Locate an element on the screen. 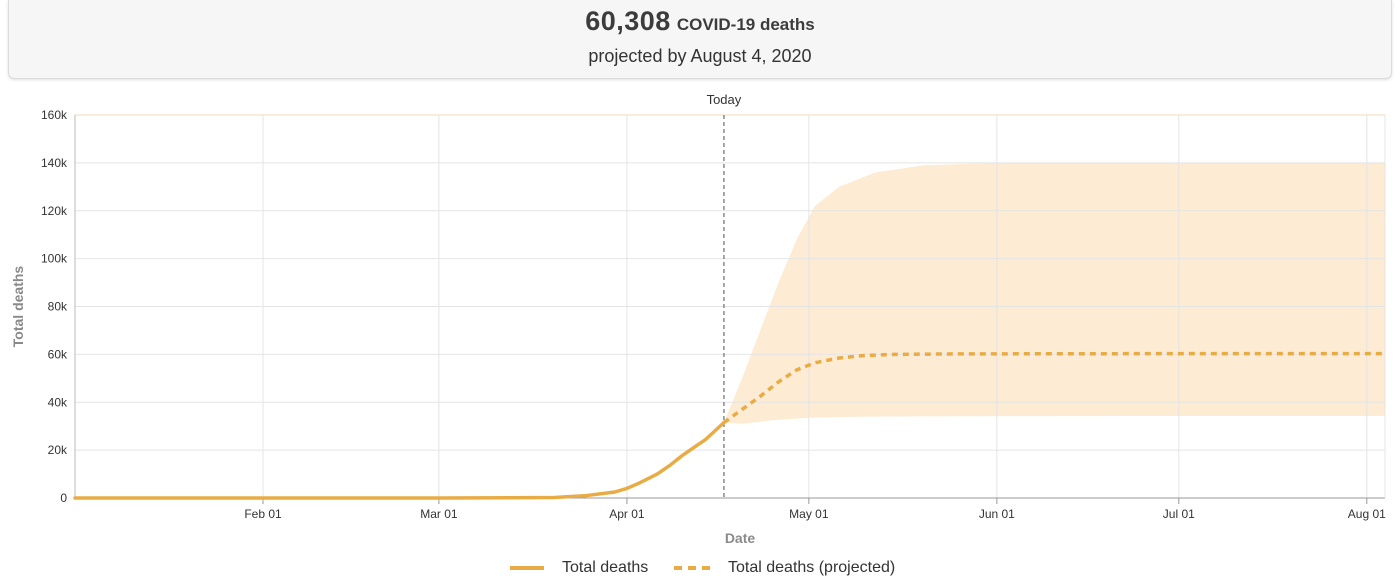 This screenshot has width=1400, height=585. x-axis-title: Date is located at coordinates (740, 538).